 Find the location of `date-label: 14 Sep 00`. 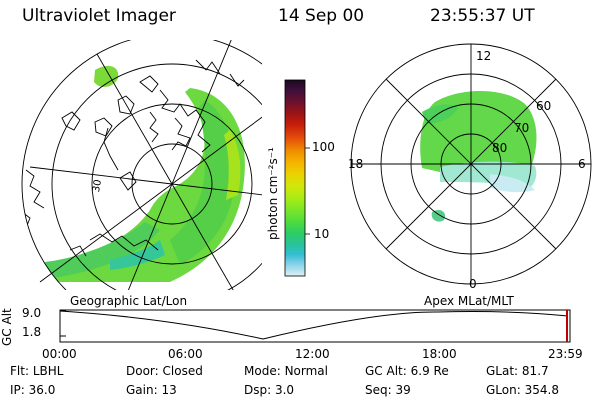

date-label: 14 Sep 00 is located at coordinates (321, 16).